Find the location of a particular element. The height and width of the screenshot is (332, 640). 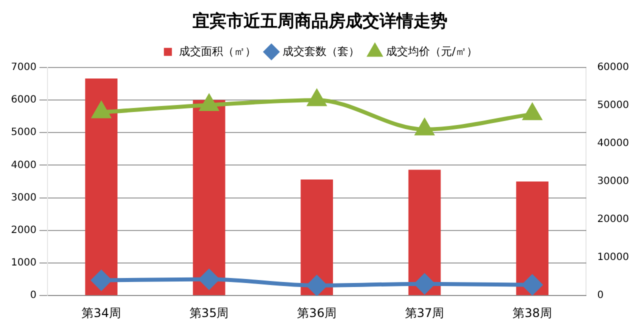

x-tick-label: 第34周 is located at coordinates (101, 313).